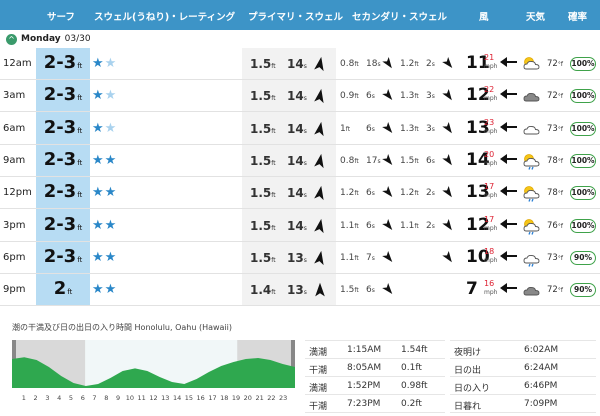 The height and width of the screenshot is (416, 600). I want to click on sun-label: 夜明け, so click(468, 353).